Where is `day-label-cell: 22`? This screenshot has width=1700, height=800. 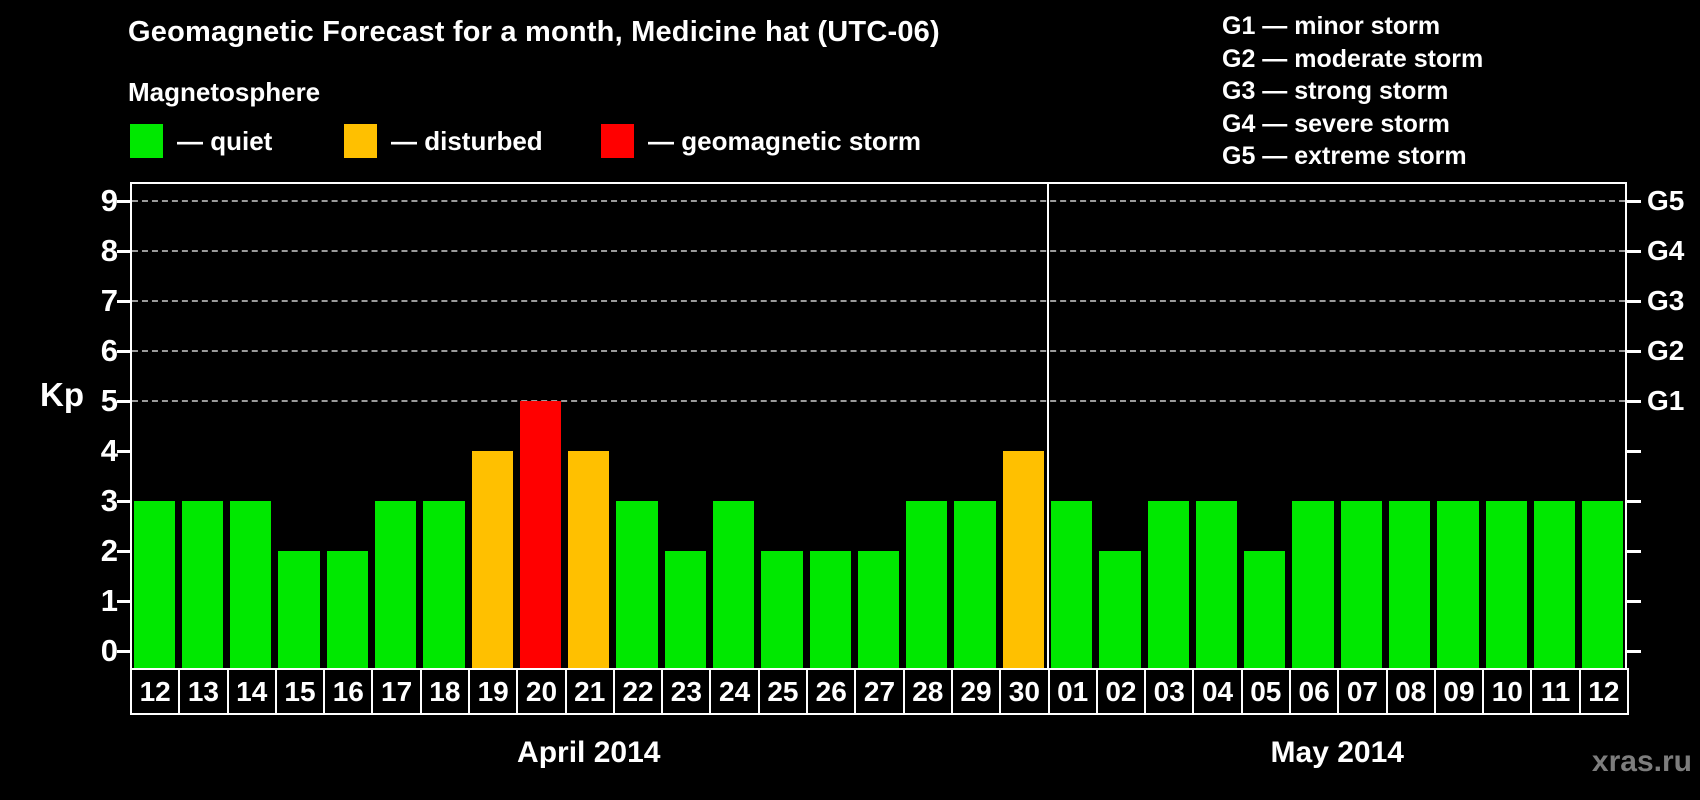 day-label-cell: 22 is located at coordinates (638, 691).